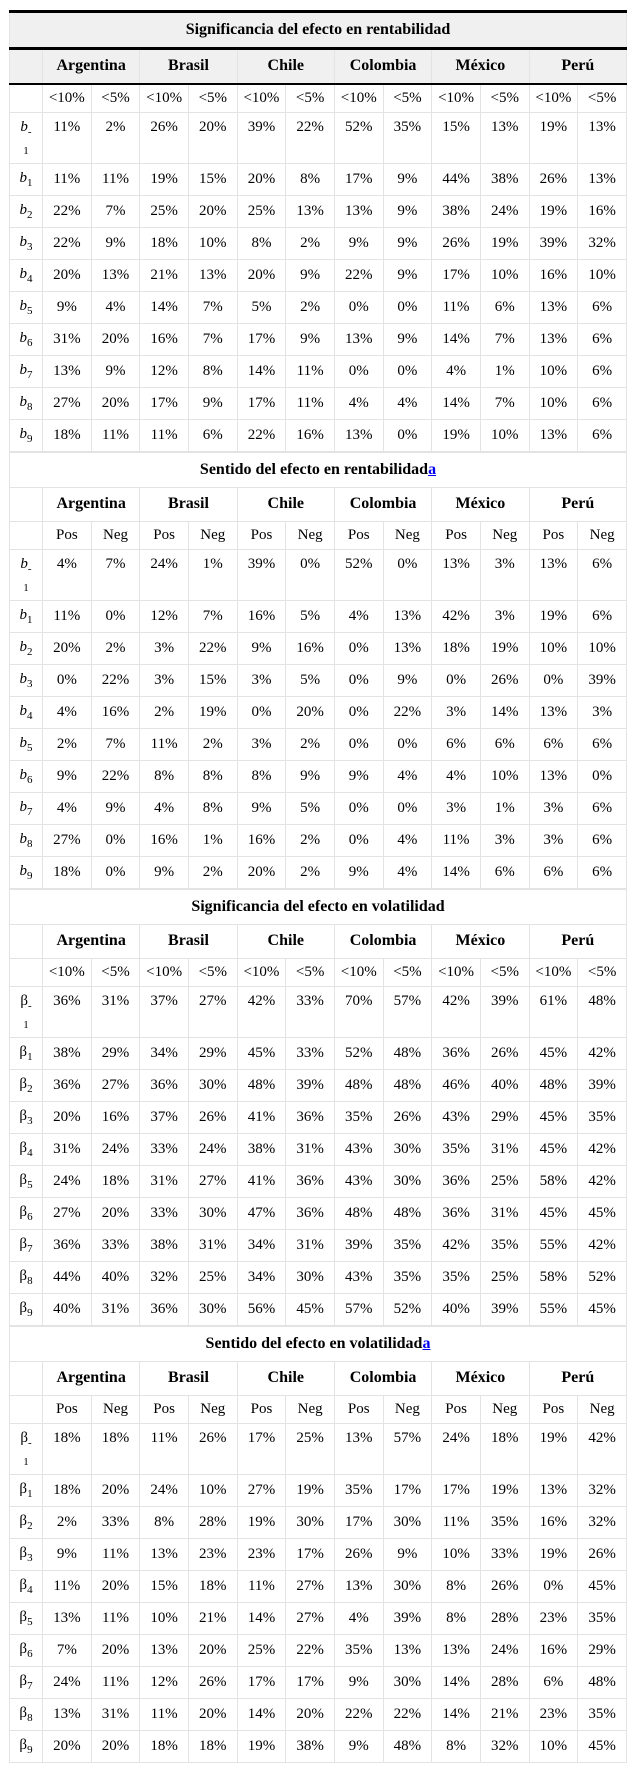 The image size is (638, 1769). I want to click on section-title-text: Significancia del efecto en rentabilidad, so click(318, 29).